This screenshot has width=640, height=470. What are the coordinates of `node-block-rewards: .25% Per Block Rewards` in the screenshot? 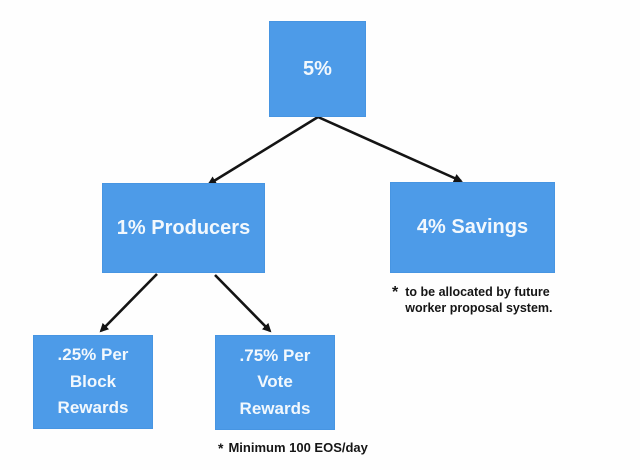 It's located at (93, 382).